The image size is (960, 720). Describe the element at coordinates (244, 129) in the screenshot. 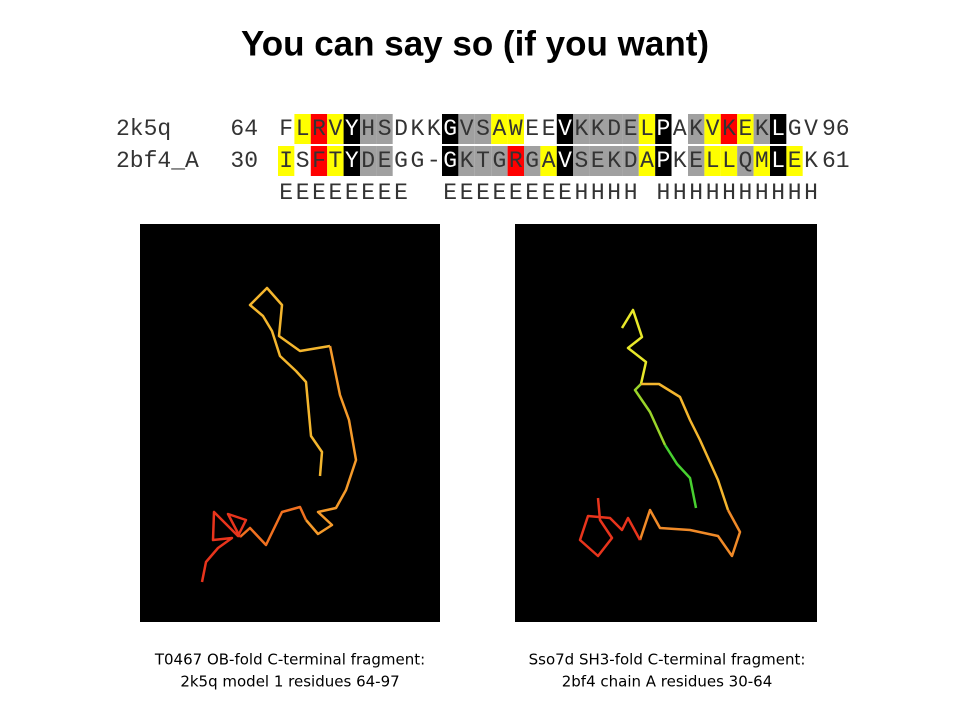

I see `start-position: 64` at that location.